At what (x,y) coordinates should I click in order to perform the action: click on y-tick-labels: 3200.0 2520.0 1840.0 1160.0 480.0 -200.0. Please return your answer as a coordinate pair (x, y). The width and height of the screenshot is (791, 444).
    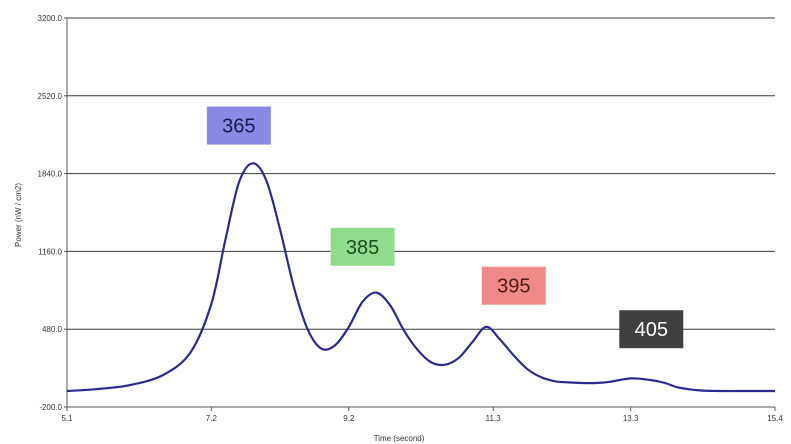
    Looking at the image, I should click on (50, 213).